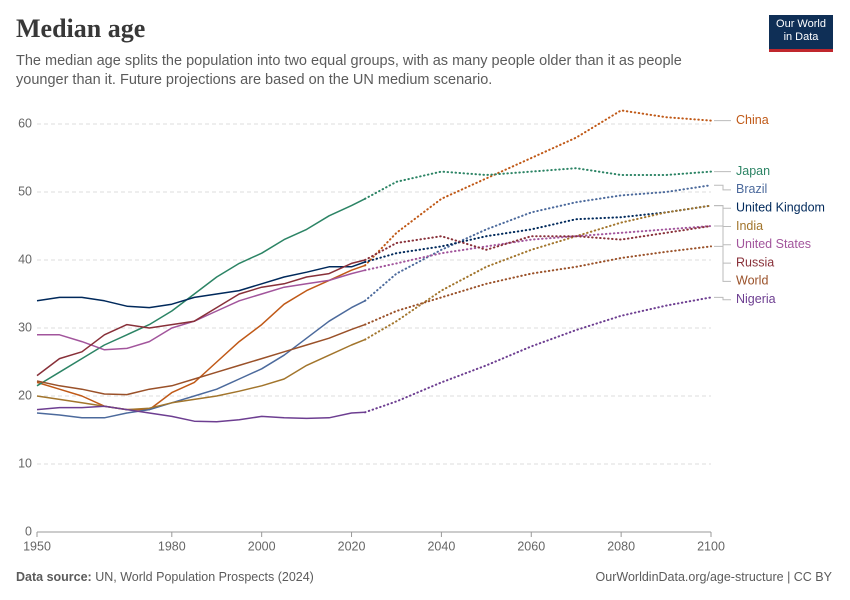  I want to click on source-label: Data source:, so click(54, 577).